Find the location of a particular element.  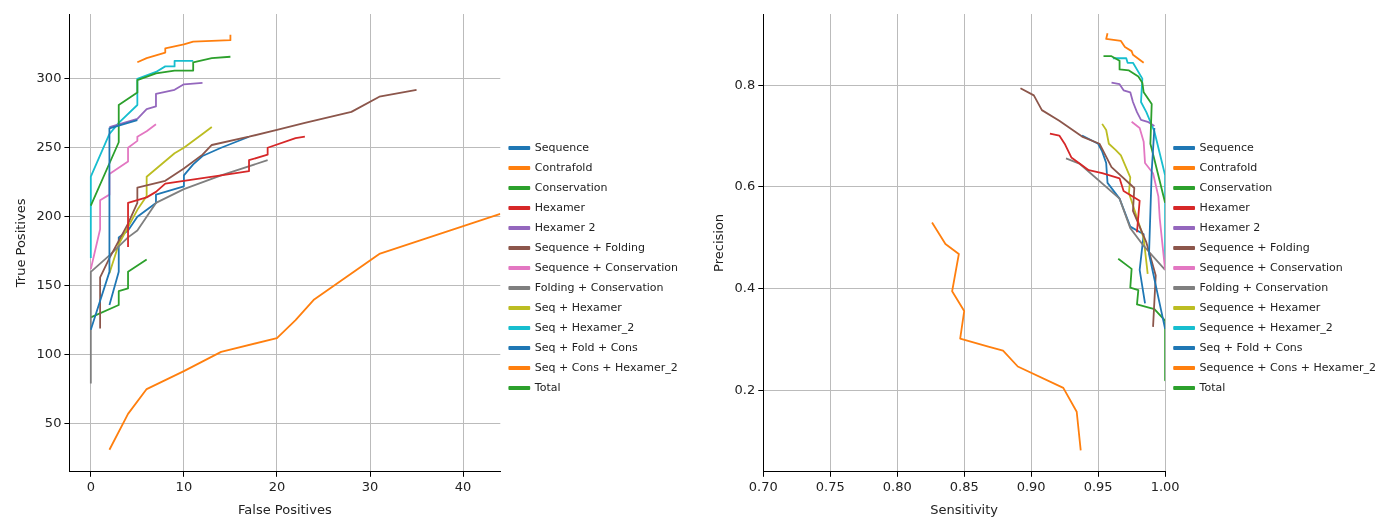

y-tick-label: 150 is located at coordinates (49, 285).